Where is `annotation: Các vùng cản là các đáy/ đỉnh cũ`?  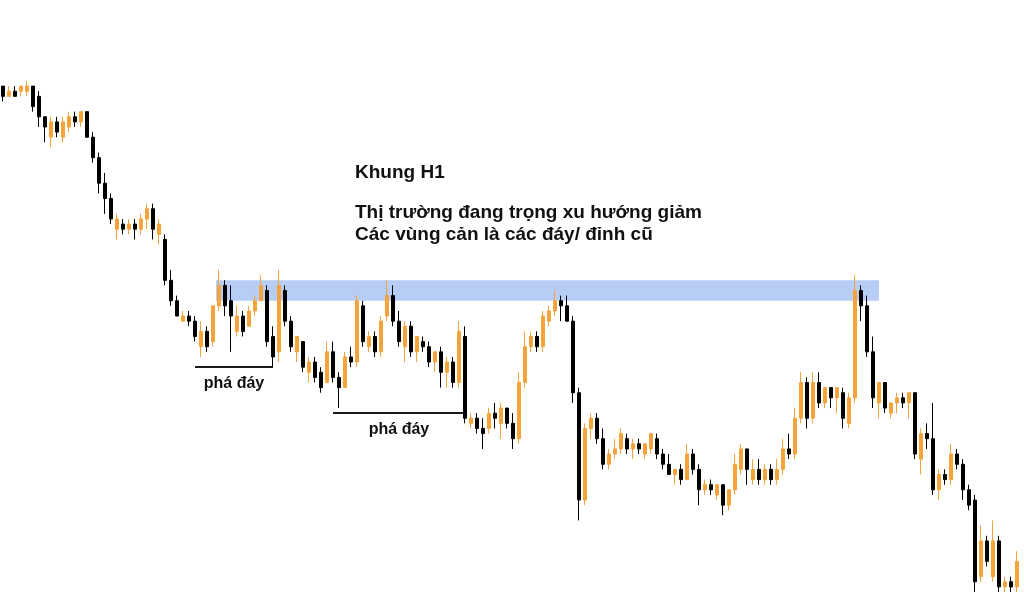 annotation: Các vùng cản là các đáy/ đỉnh cũ is located at coordinates (504, 233).